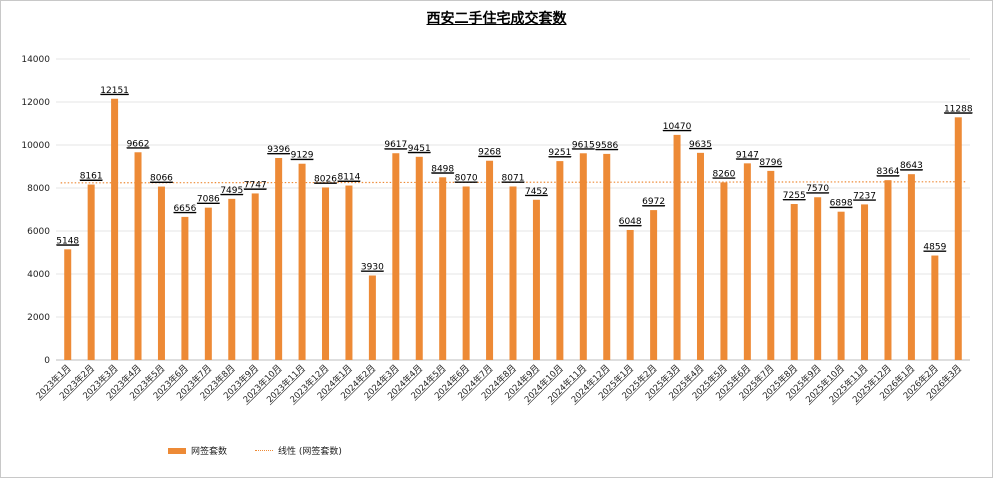  What do you see at coordinates (747, 155) in the screenshot?
I see `data-label: 9147` at bounding box center [747, 155].